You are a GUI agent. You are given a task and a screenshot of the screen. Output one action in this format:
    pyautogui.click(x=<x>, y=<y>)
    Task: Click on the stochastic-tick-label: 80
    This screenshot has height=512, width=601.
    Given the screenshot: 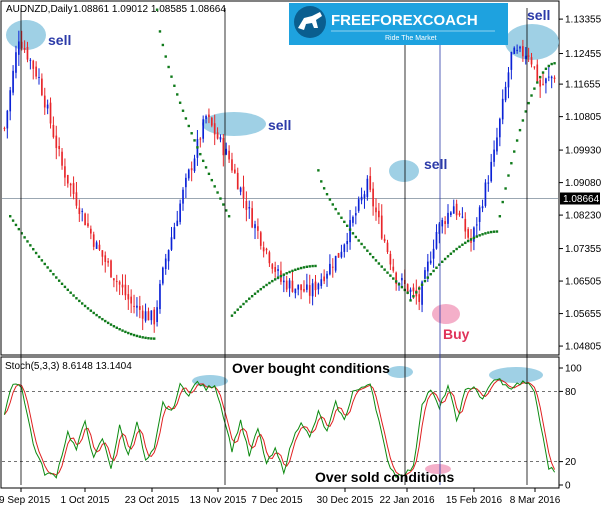 What is the action you would take?
    pyautogui.click(x=571, y=392)
    